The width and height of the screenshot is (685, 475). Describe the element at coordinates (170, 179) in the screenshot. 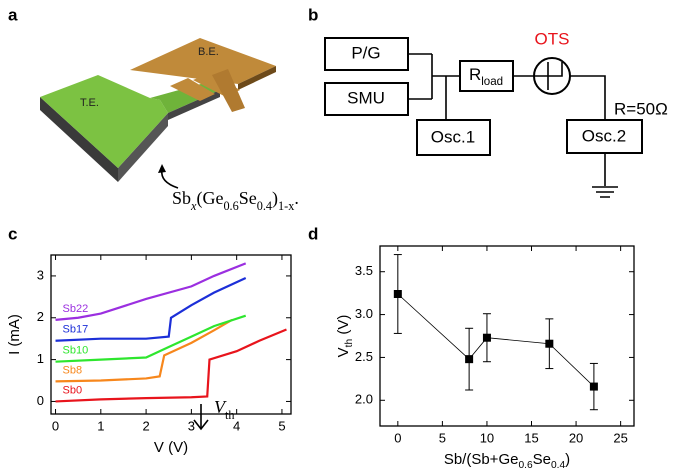

I see `arrow` at that location.